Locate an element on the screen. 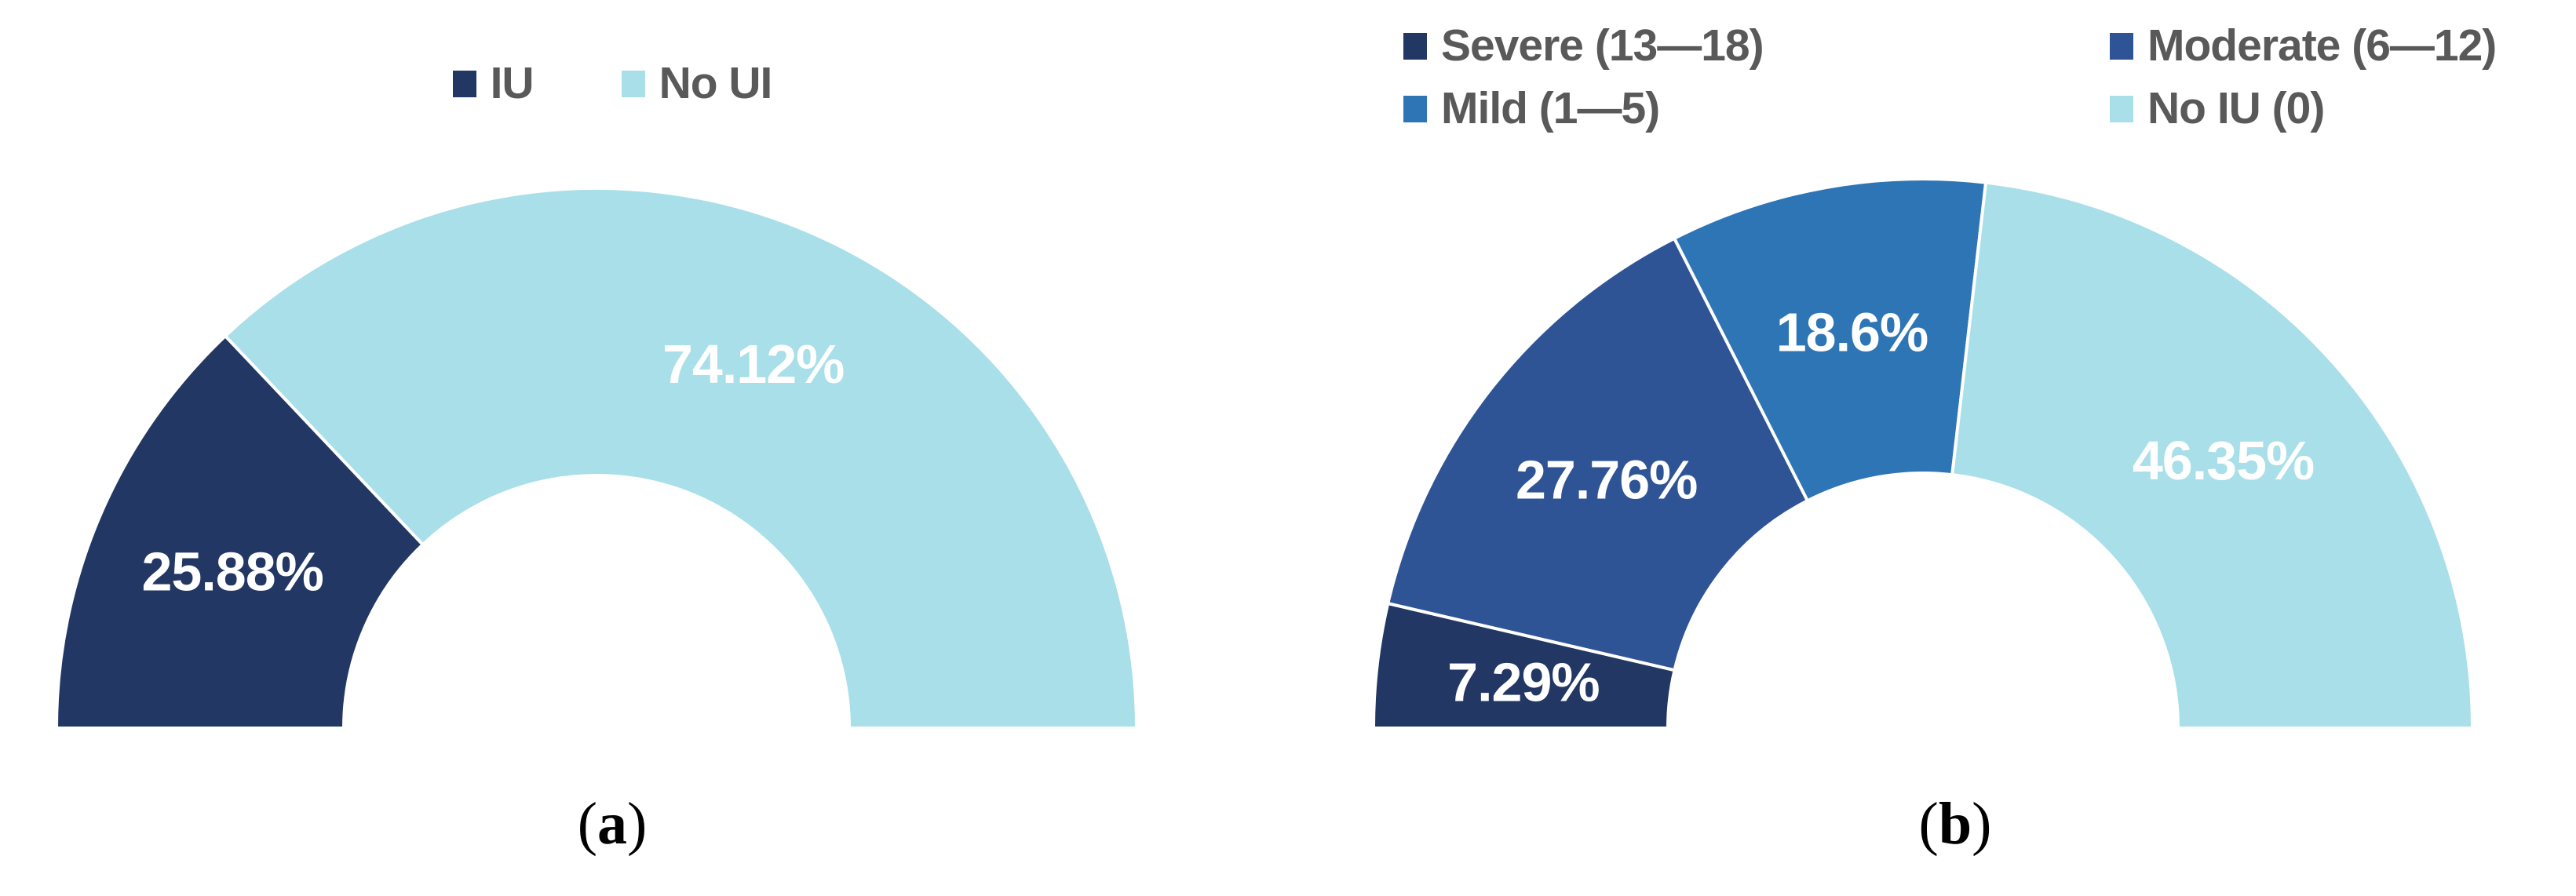 This screenshot has height=896, width=2576. legend-item-iu: IU is located at coordinates (493, 83).